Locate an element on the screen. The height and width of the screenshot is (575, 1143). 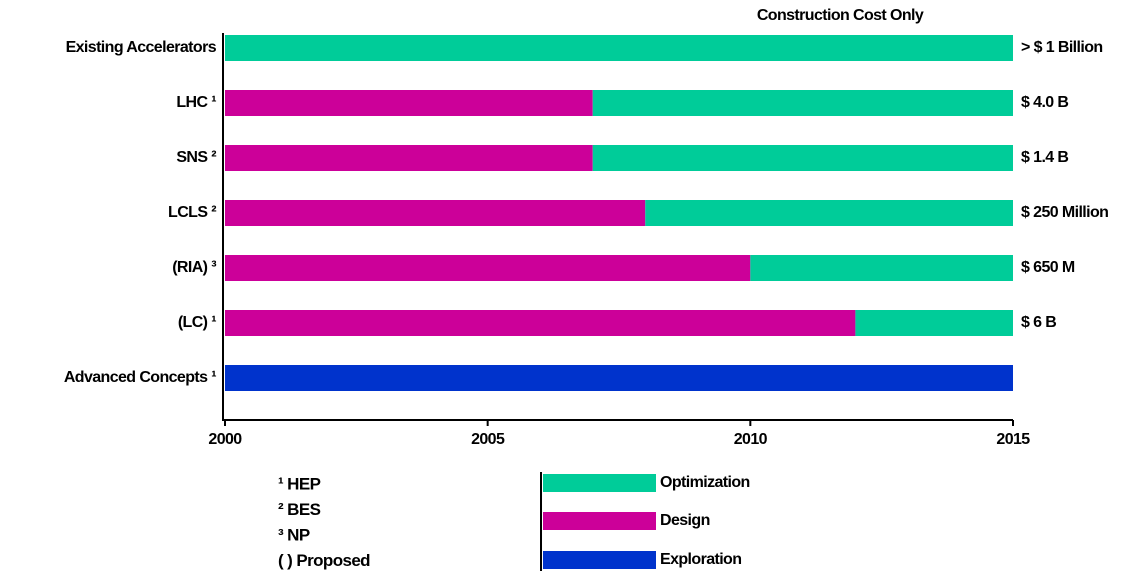
legend-label: Design is located at coordinates (685, 520).